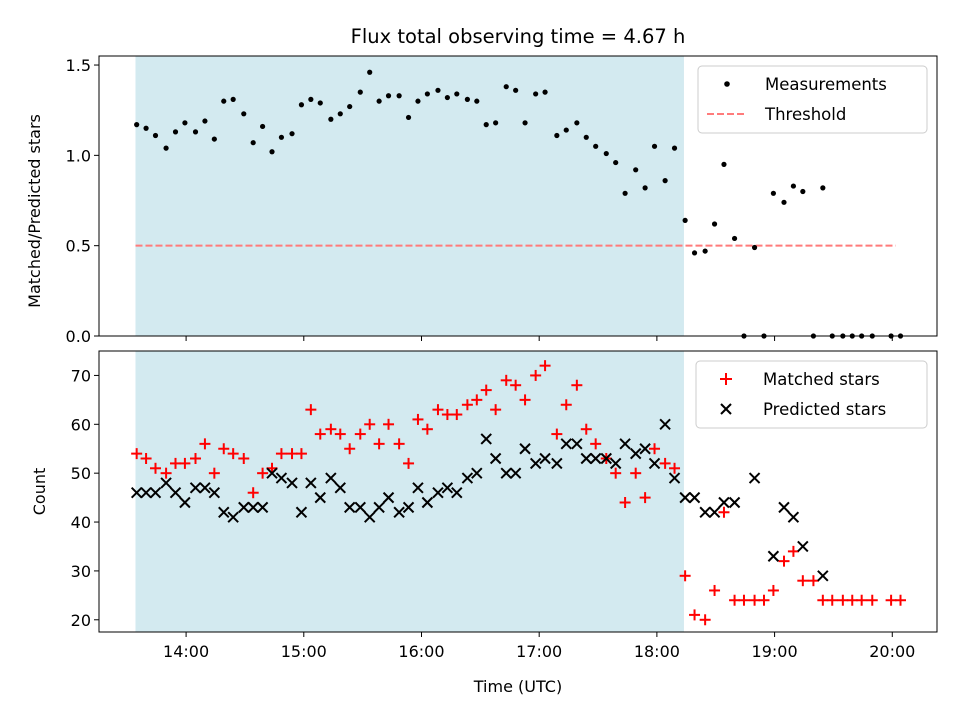 Image resolution: width=960 pixels, height=720 pixels. What do you see at coordinates (824, 409) in the screenshot?
I see `legend-predicted-label: Predicted stars` at bounding box center [824, 409].